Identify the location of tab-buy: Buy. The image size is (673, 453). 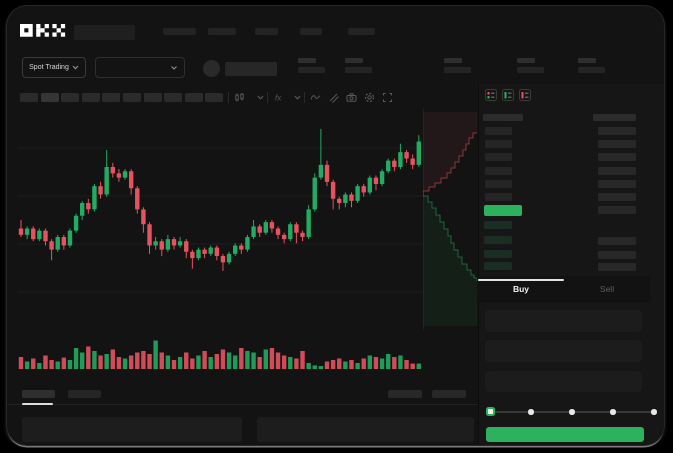
(521, 289).